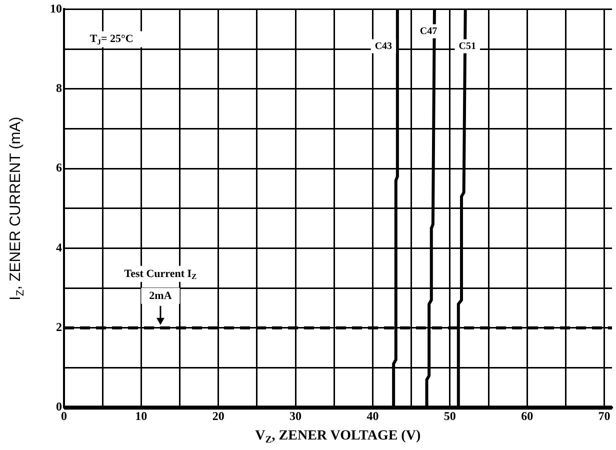  I want to click on x-tick-label: 50, so click(450, 415).